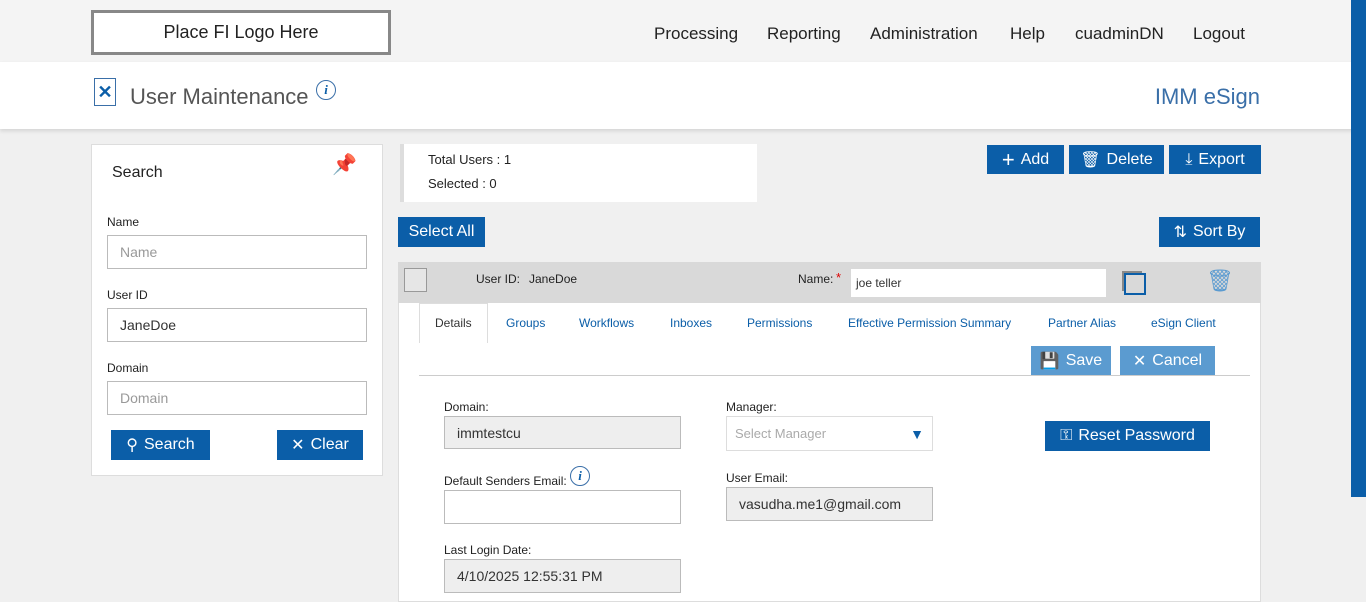  I want to click on user-checkbox, so click(415, 280).